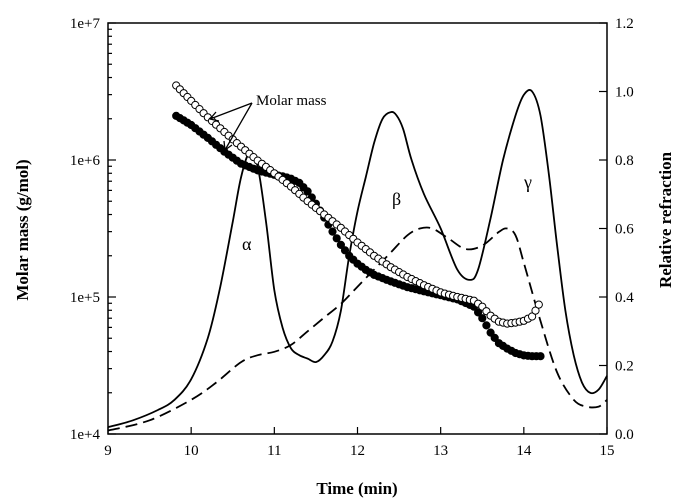  What do you see at coordinates (291, 101) in the screenshot?
I see `molar-mass-annotation: Molar mass` at bounding box center [291, 101].